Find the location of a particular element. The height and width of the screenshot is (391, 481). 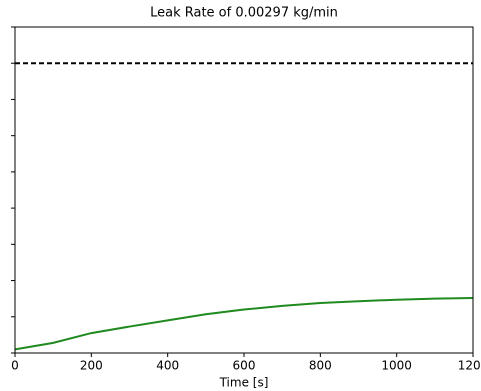

x-tick-label: 0 is located at coordinates (15, 366).